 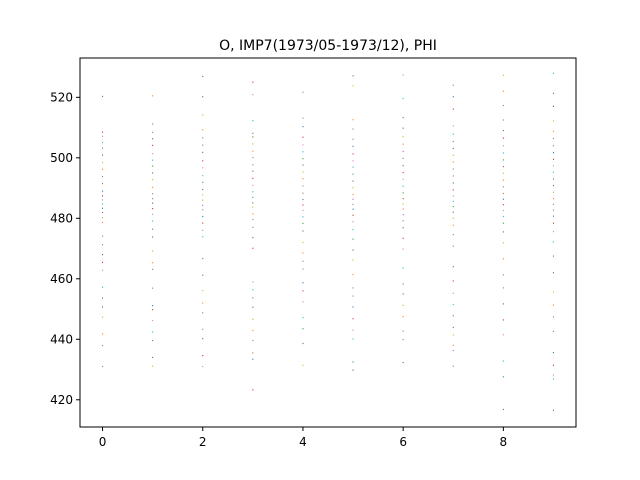 I want to click on chart-title: O, IMP7(1973/05-1973/12), PHI, so click(x=328, y=46).